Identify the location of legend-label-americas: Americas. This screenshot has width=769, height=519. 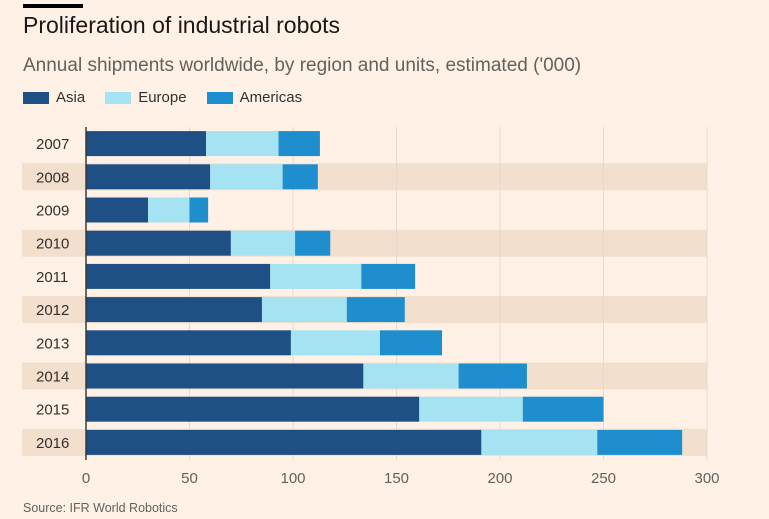
(271, 97).